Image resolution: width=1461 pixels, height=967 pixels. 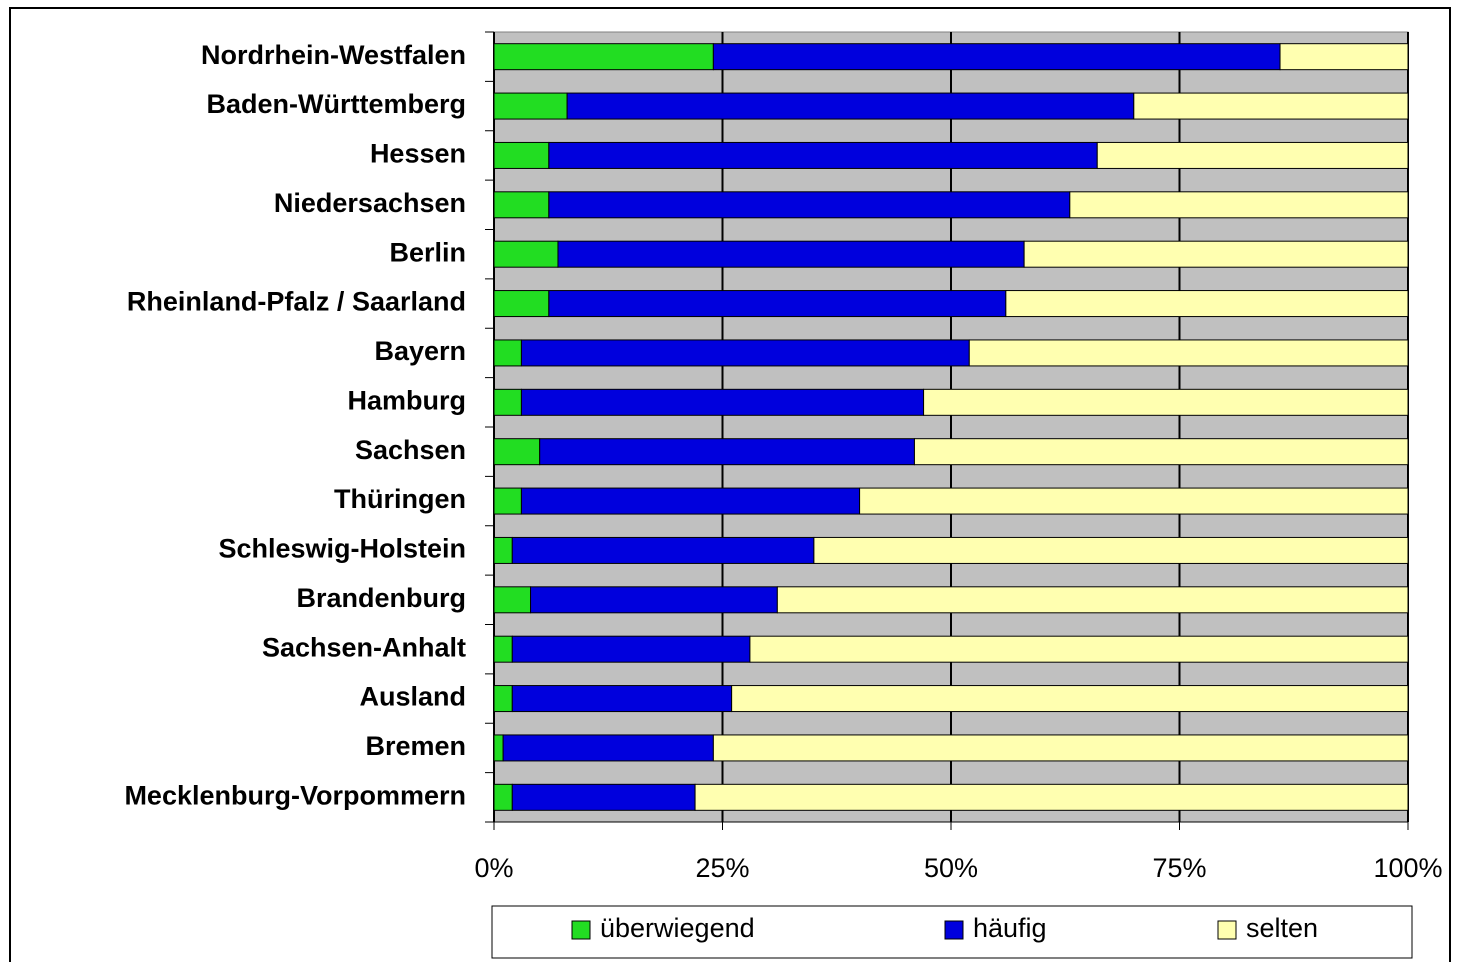 What do you see at coordinates (951, 868) in the screenshot?
I see `x-tick-label: 50%` at bounding box center [951, 868].